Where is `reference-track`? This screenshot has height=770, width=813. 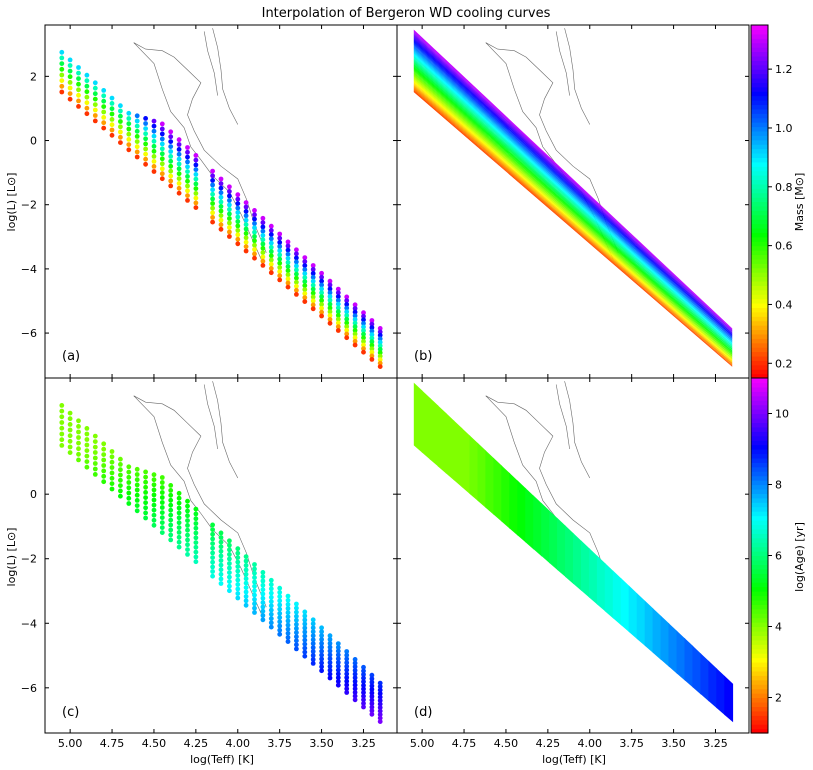
reference-track is located at coordinates (562, 63).